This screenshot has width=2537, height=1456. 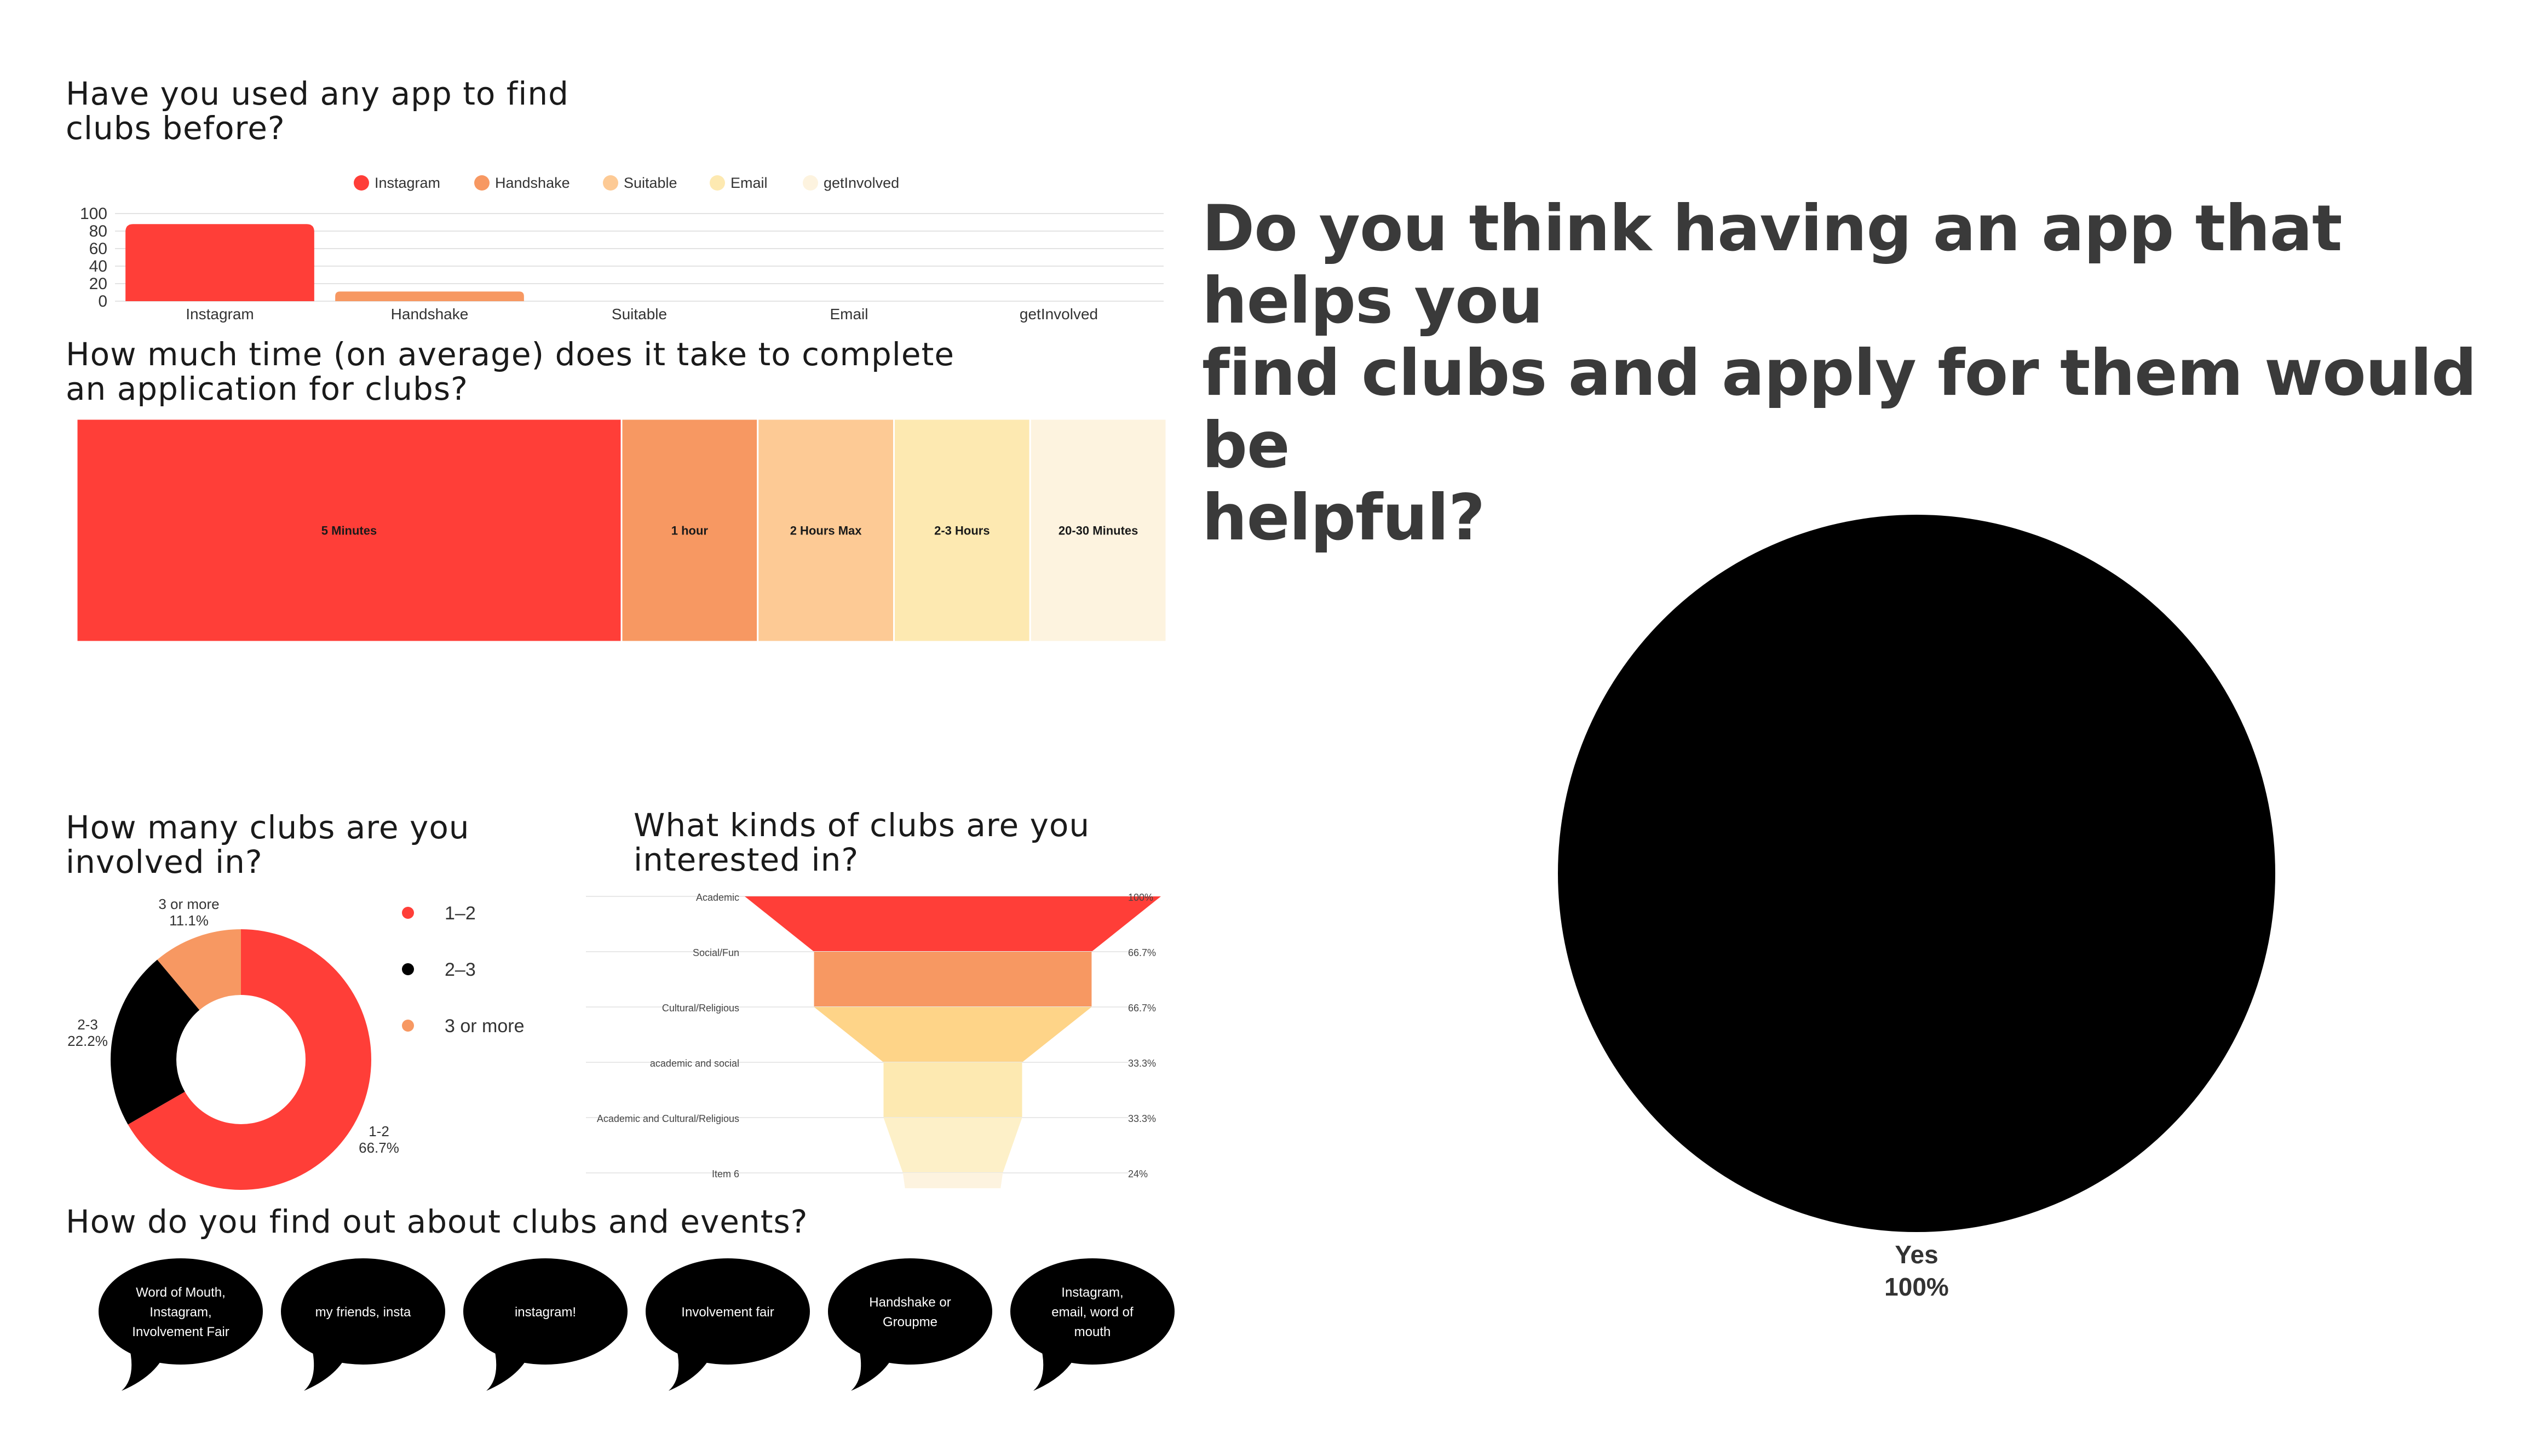 I want to click on legend-label-0: Instagram, so click(x=407, y=183).